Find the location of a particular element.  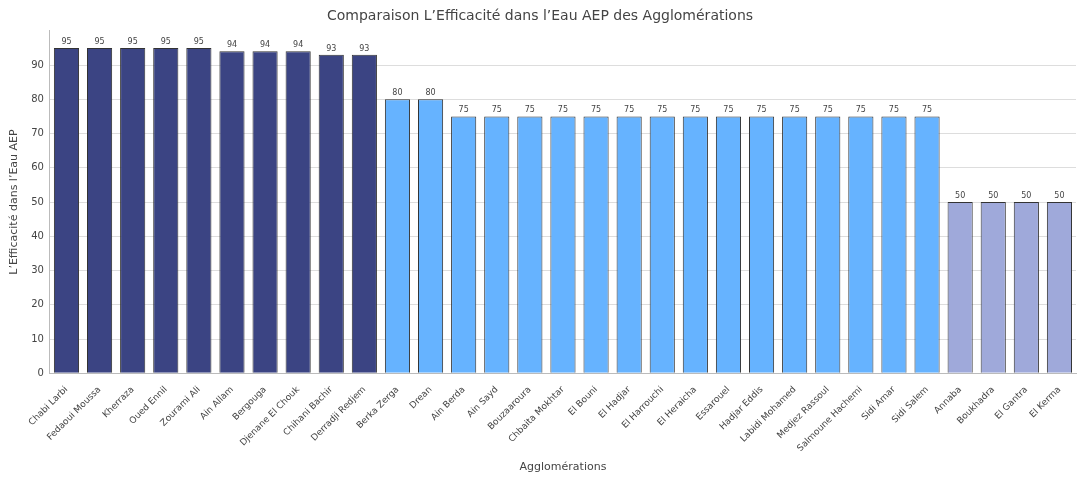

y-tick-label: 90 is located at coordinates (37, 64).